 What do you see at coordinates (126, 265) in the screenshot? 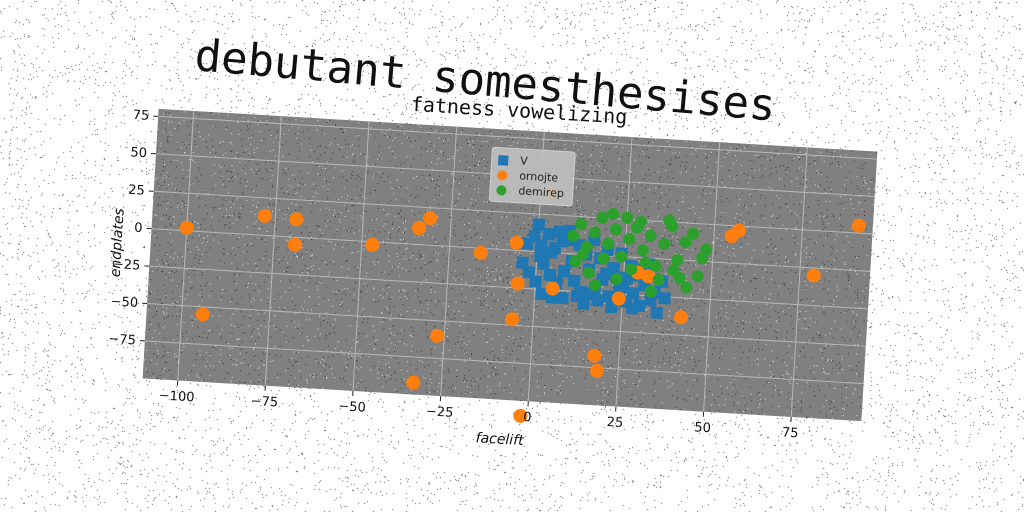
I see `y-tick-label: −25` at bounding box center [126, 265].